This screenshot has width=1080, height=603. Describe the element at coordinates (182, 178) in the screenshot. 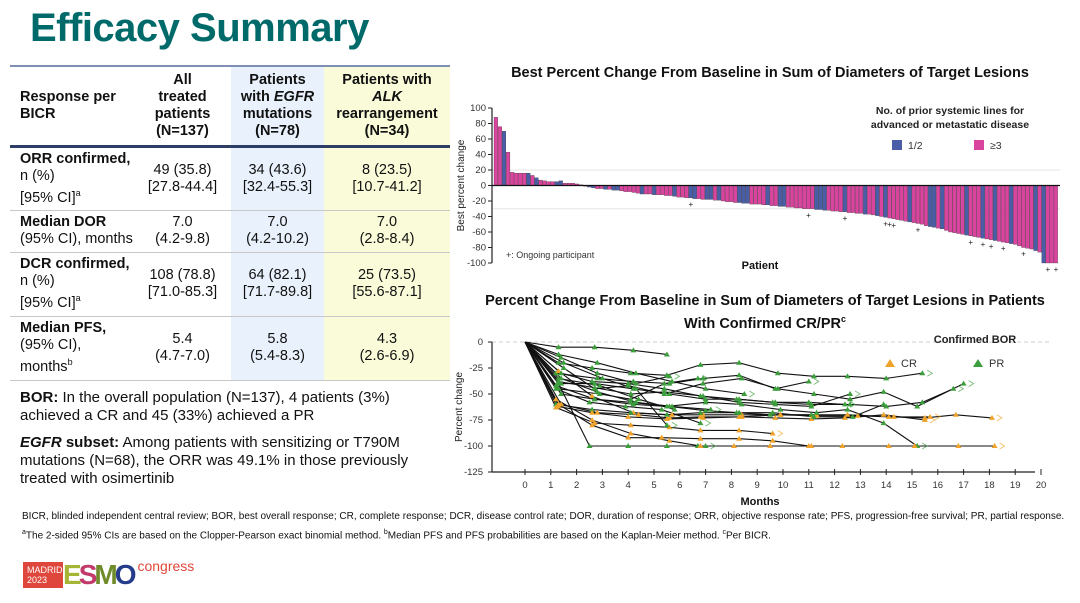

I see `table-cell: 49 (35.8) [27.8-44.4]` at that location.